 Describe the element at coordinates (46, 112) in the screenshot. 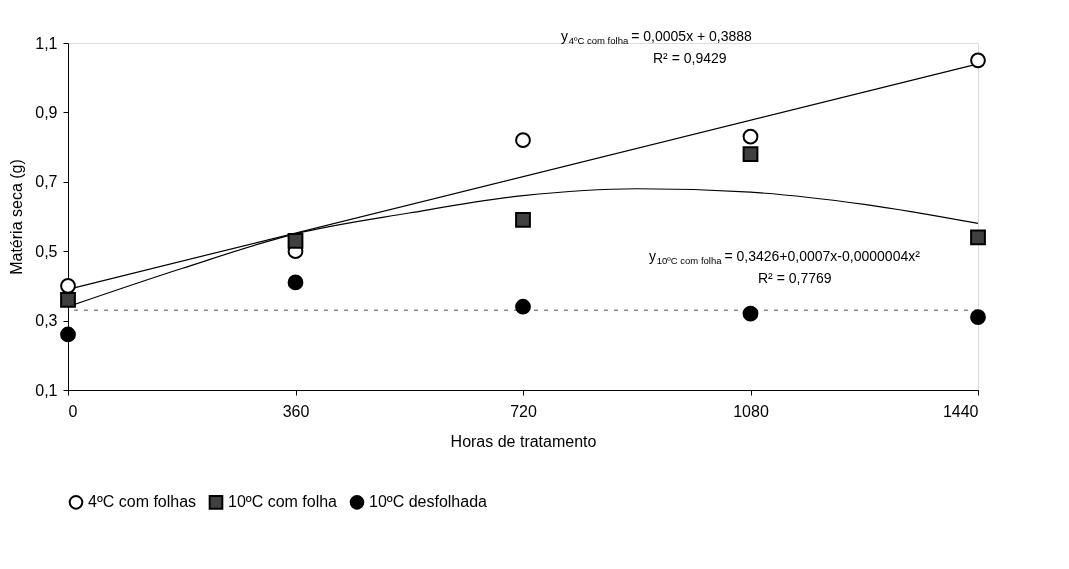

I see `y-tick-label: 0,9` at that location.